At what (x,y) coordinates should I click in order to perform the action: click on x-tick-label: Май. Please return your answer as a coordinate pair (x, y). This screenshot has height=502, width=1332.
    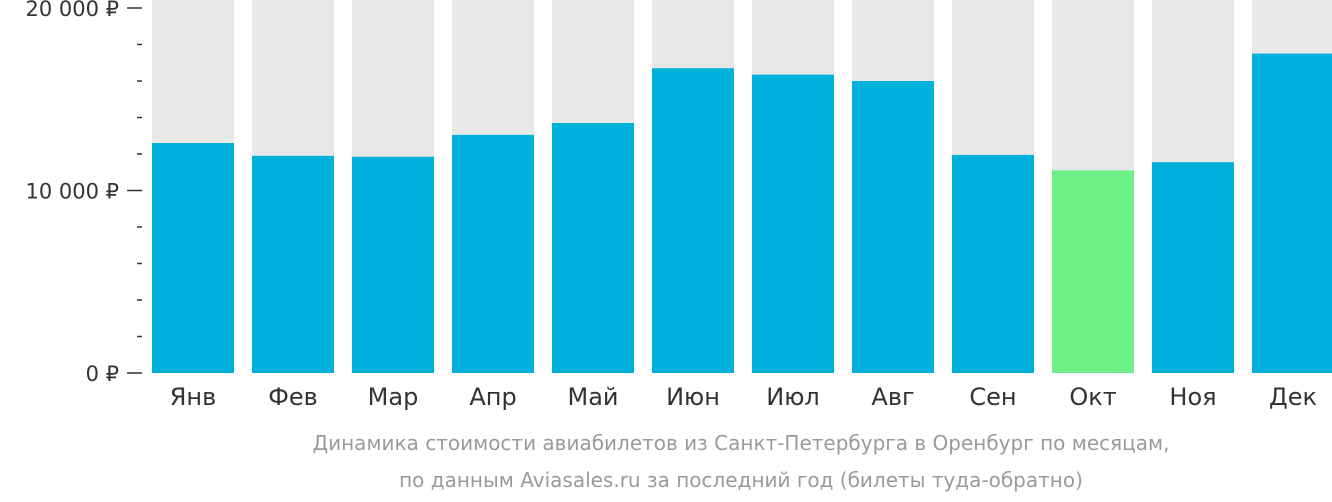
    Looking at the image, I should click on (592, 397).